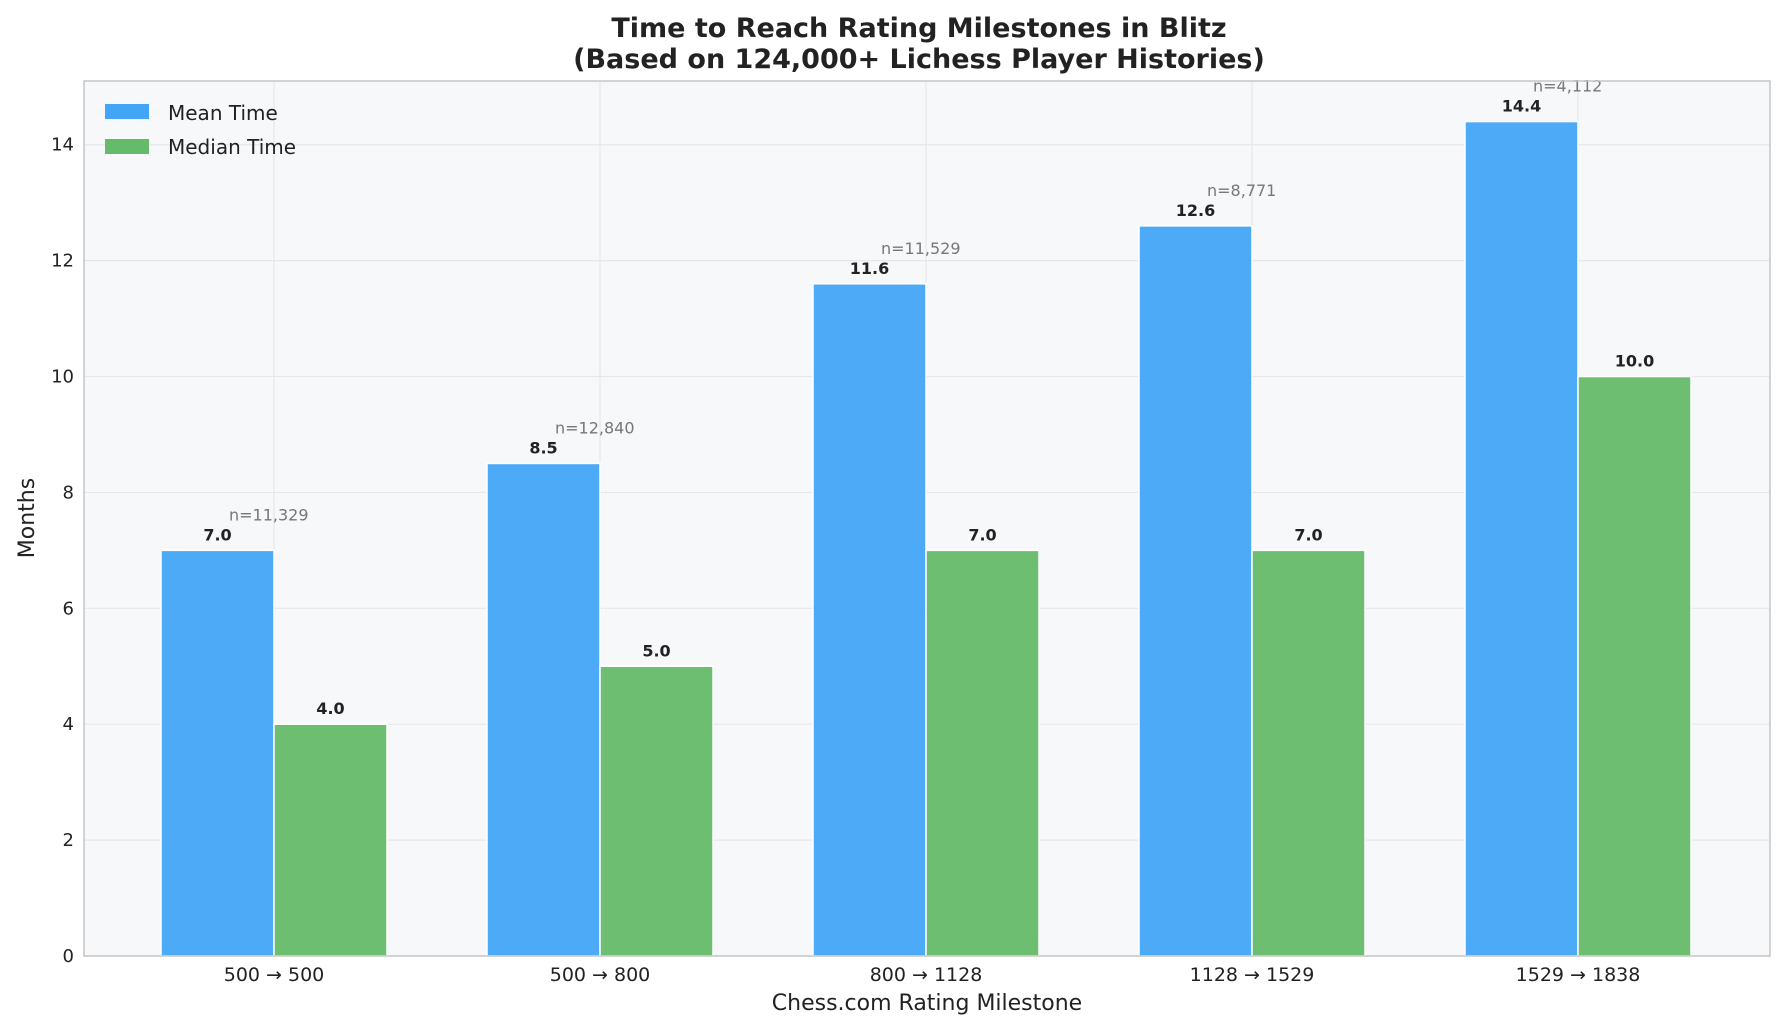  What do you see at coordinates (595, 427) in the screenshot?
I see `sample-size-label: n=12,840` at bounding box center [595, 427].